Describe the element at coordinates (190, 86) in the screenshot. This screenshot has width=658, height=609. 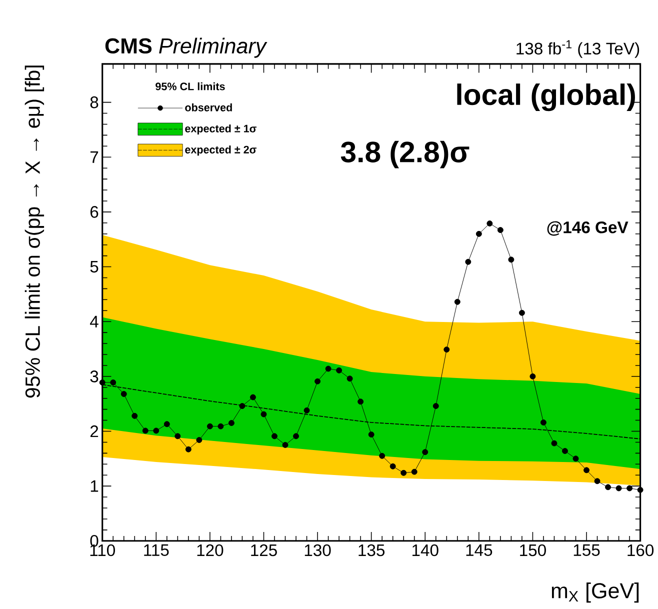
I see `legend-title: 95% CL limits` at that location.